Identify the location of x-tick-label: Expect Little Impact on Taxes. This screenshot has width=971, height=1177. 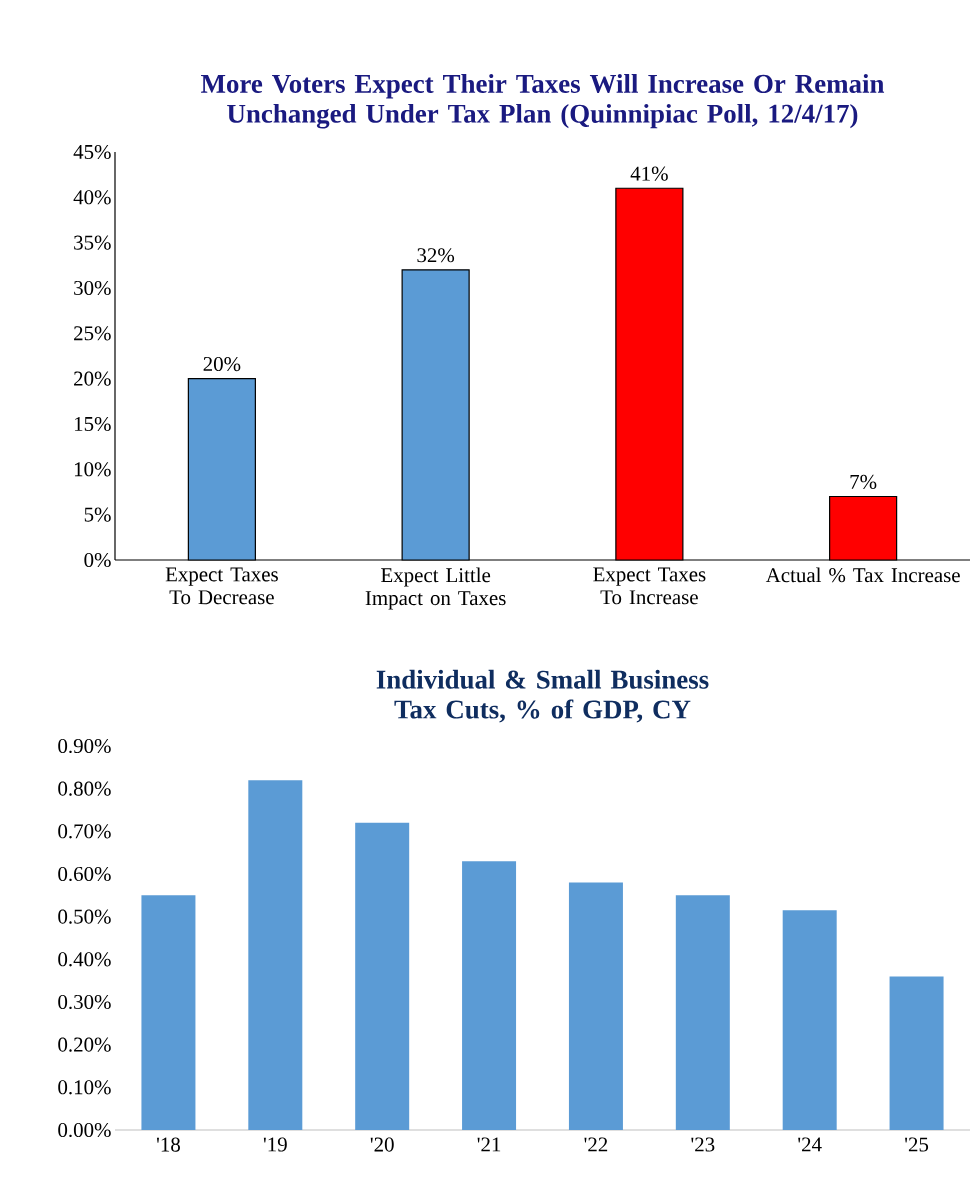
(435, 588).